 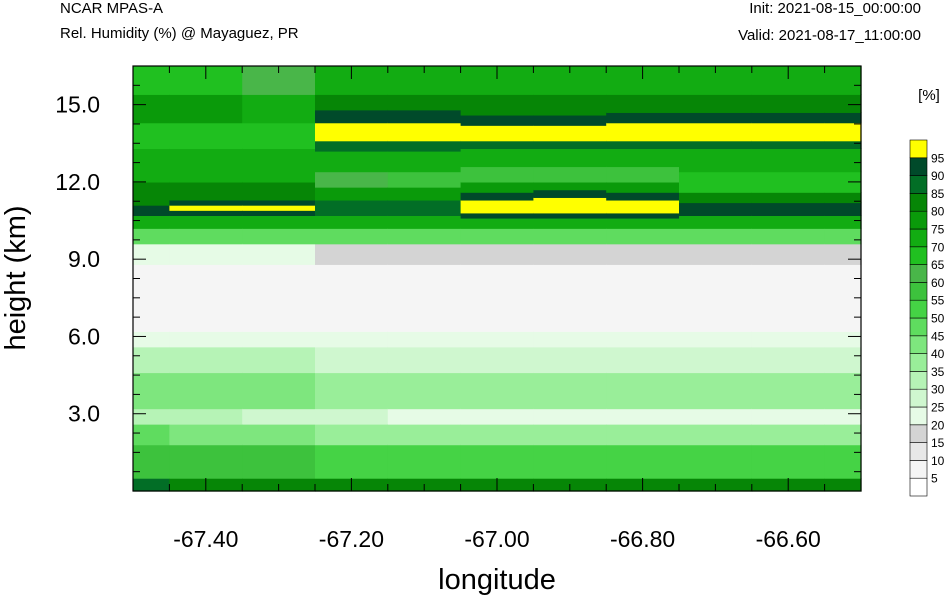 What do you see at coordinates (84, 259) in the screenshot?
I see `y-tick-label: 9.0` at bounding box center [84, 259].